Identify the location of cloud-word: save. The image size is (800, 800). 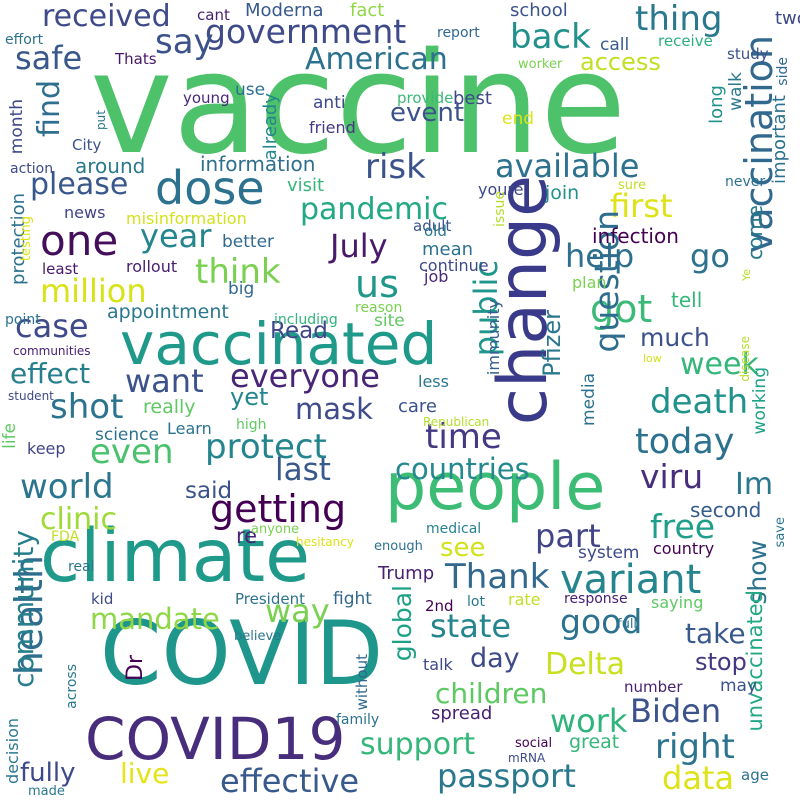
(780, 532).